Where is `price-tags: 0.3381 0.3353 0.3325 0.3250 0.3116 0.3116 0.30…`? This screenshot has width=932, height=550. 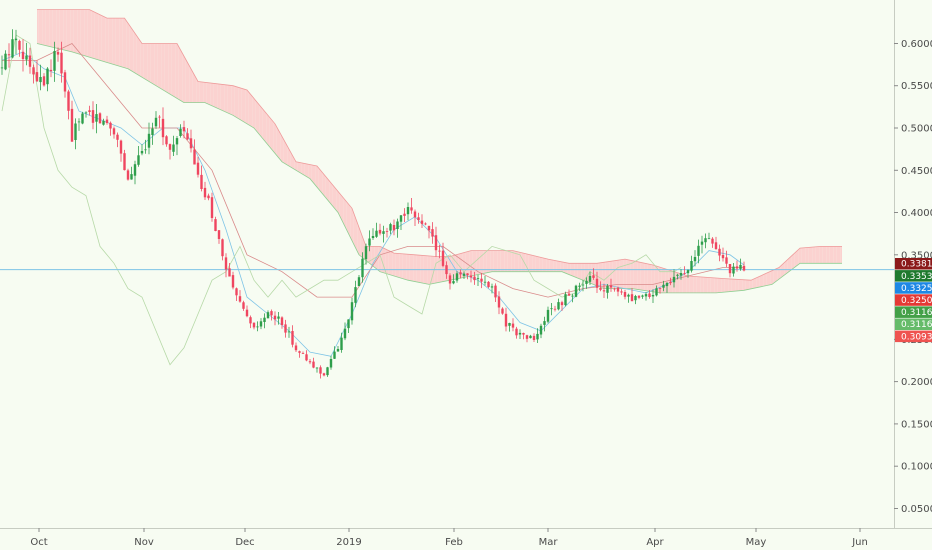
price-tags: 0.3381 0.3353 0.3325 0.3250 0.3116 0.3116 0.30… is located at coordinates (913, 300).